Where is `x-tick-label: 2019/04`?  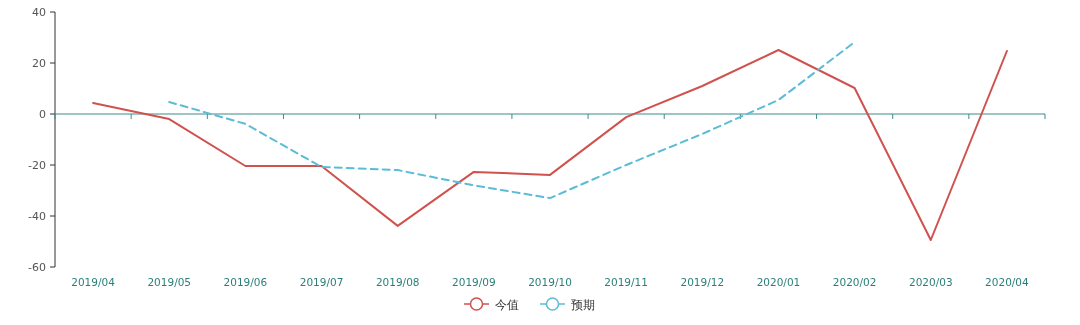
x-tick-label: 2019/04 is located at coordinates (93, 282).